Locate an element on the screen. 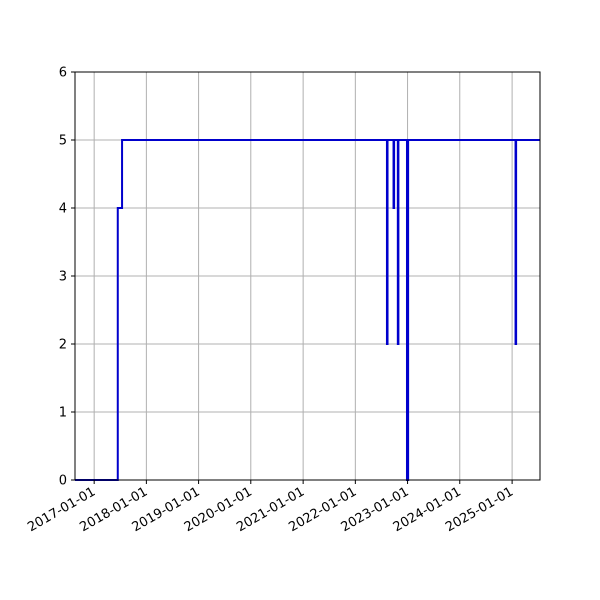 Image resolution: width=600 pixels, height=600 pixels. y-tick-label: 0 is located at coordinates (63, 481).